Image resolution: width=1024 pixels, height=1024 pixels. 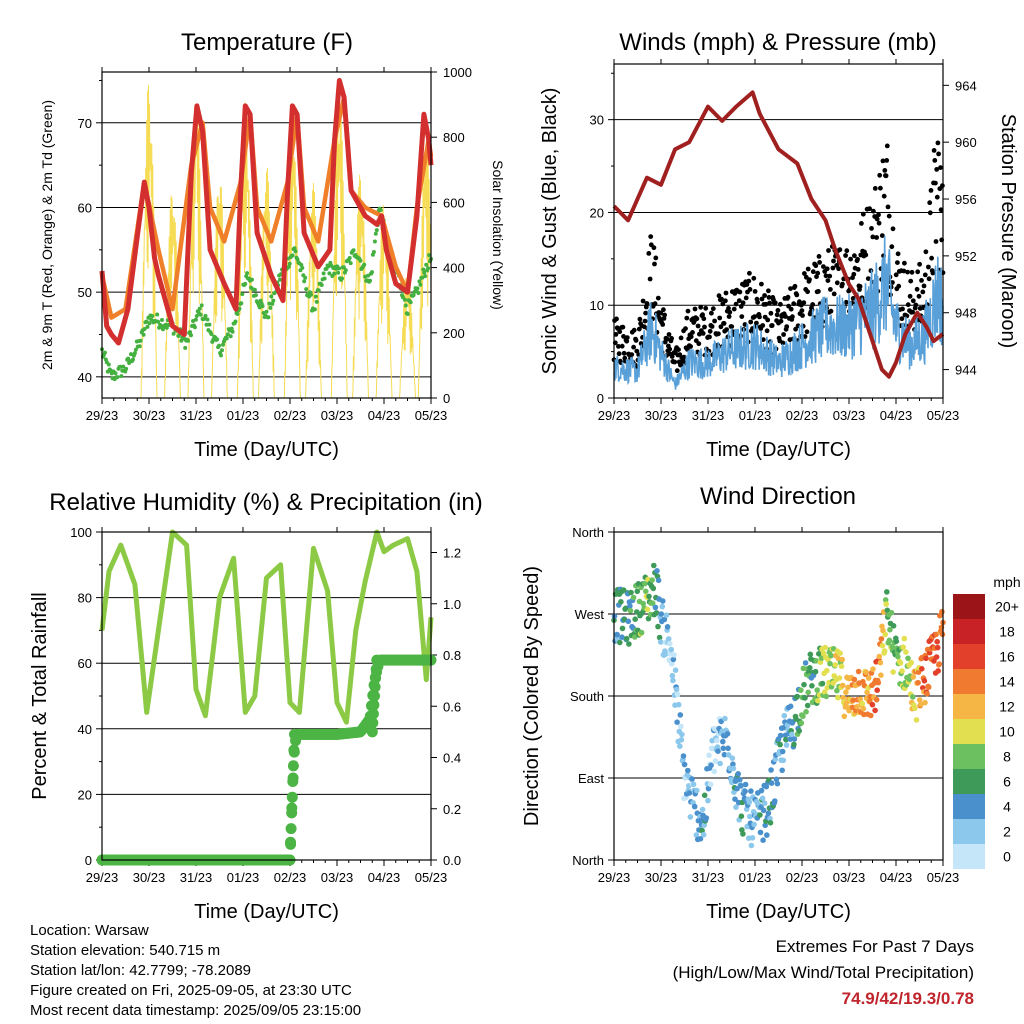 What do you see at coordinates (590, 614) in the screenshot?
I see `y-tick-label: West` at bounding box center [590, 614].